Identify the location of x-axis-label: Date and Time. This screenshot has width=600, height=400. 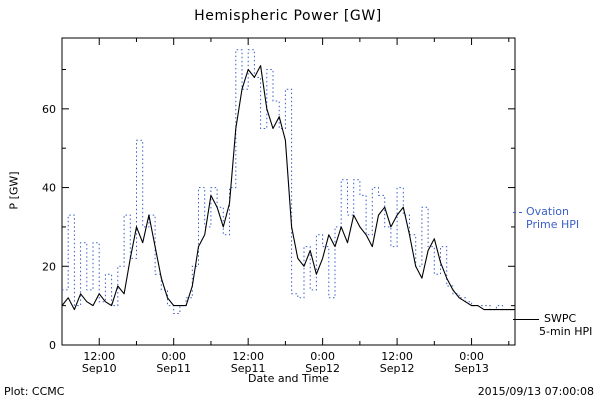
(288, 378).